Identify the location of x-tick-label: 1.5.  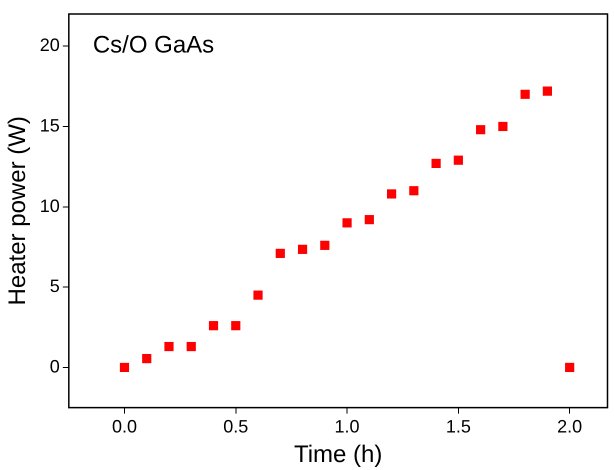
(458, 426).